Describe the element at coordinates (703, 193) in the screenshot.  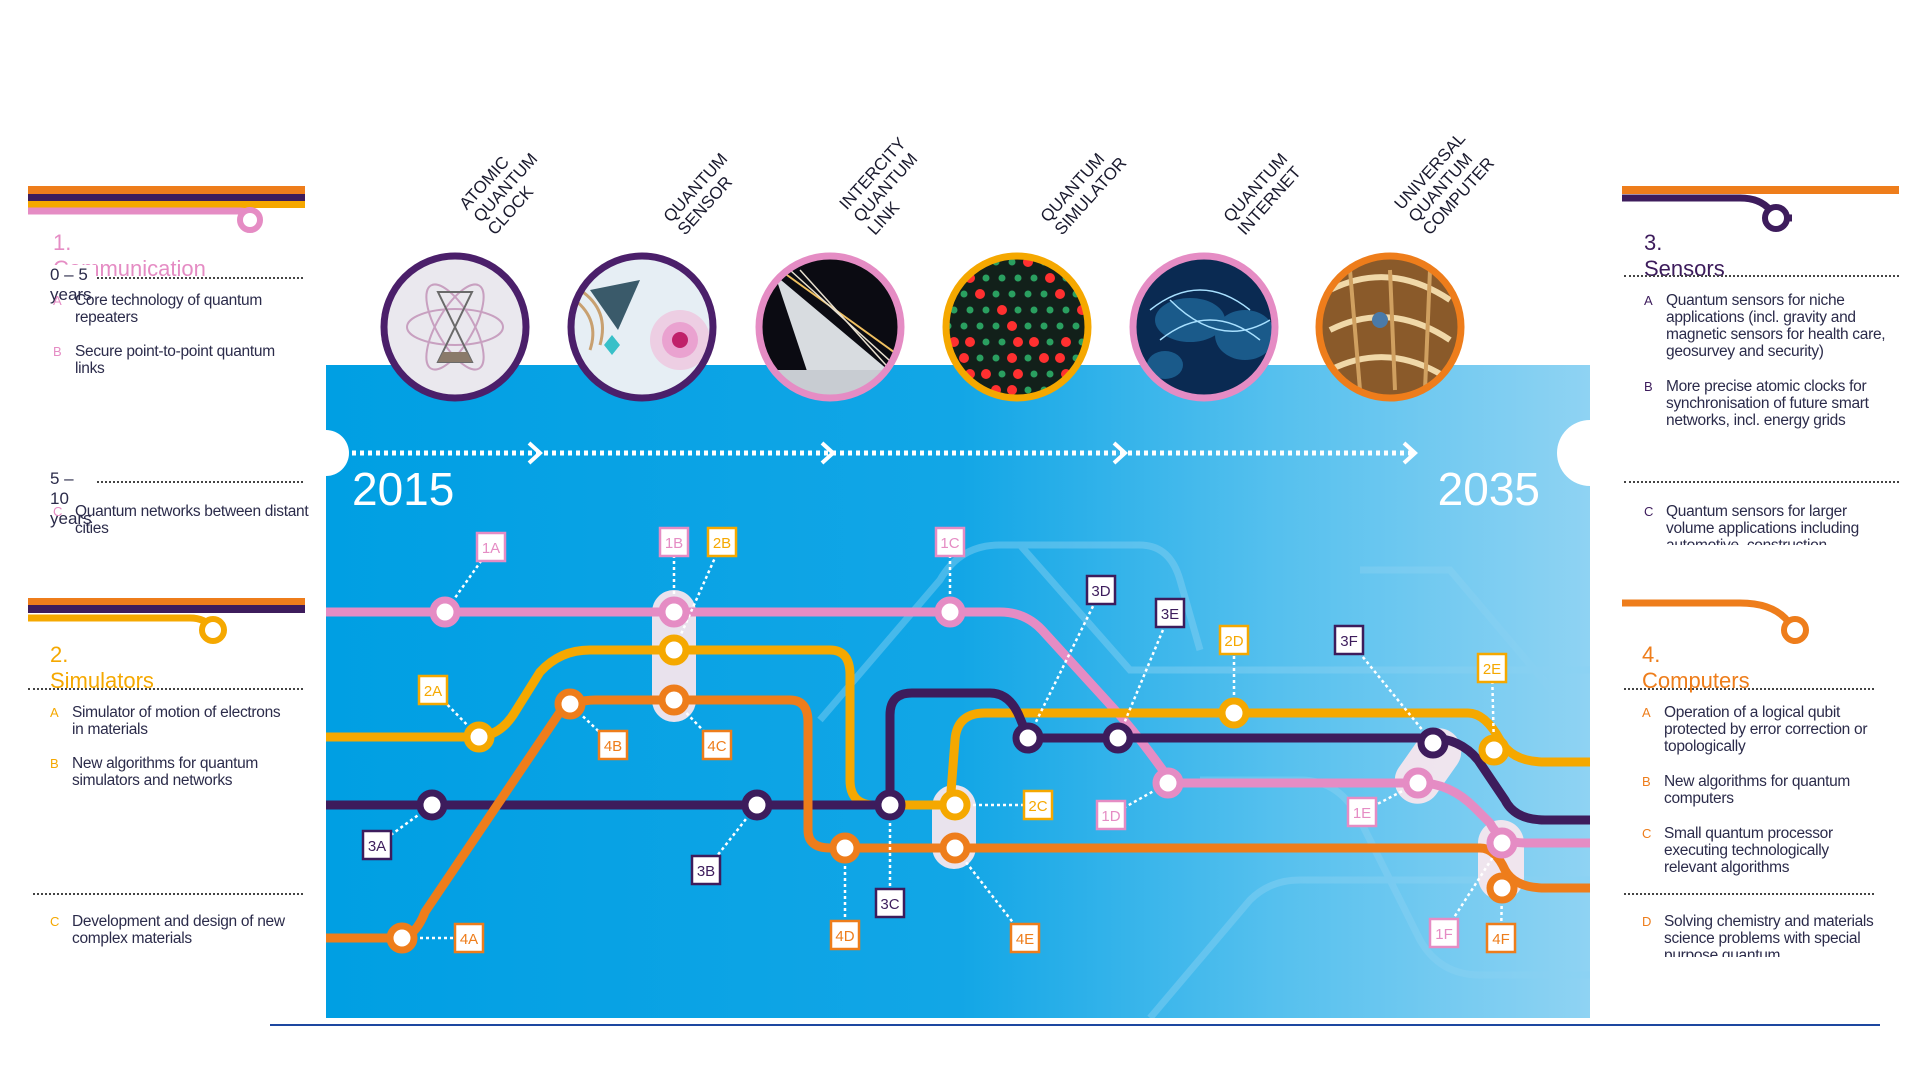
I see `milestone-label: QUANTUMSENSOR` at that location.